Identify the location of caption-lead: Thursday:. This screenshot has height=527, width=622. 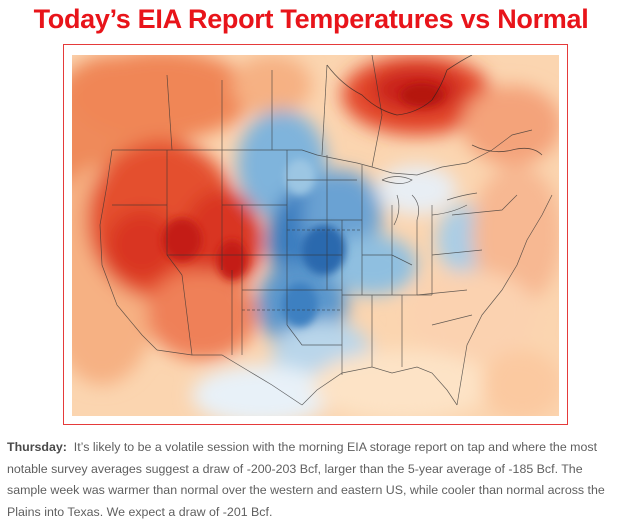
(37, 447).